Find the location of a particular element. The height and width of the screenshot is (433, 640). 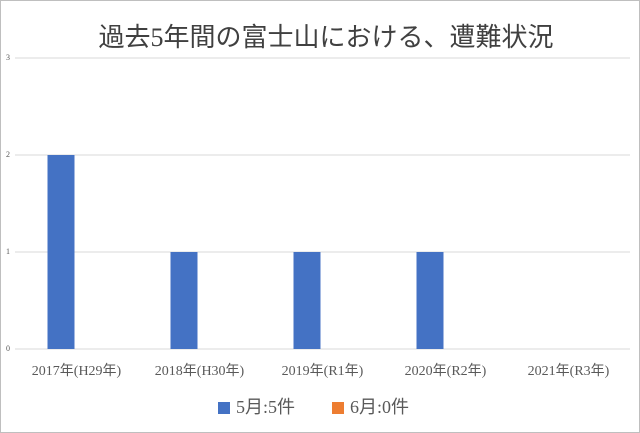

x-tick-label: 2020年(R2年) is located at coordinates (446, 371).